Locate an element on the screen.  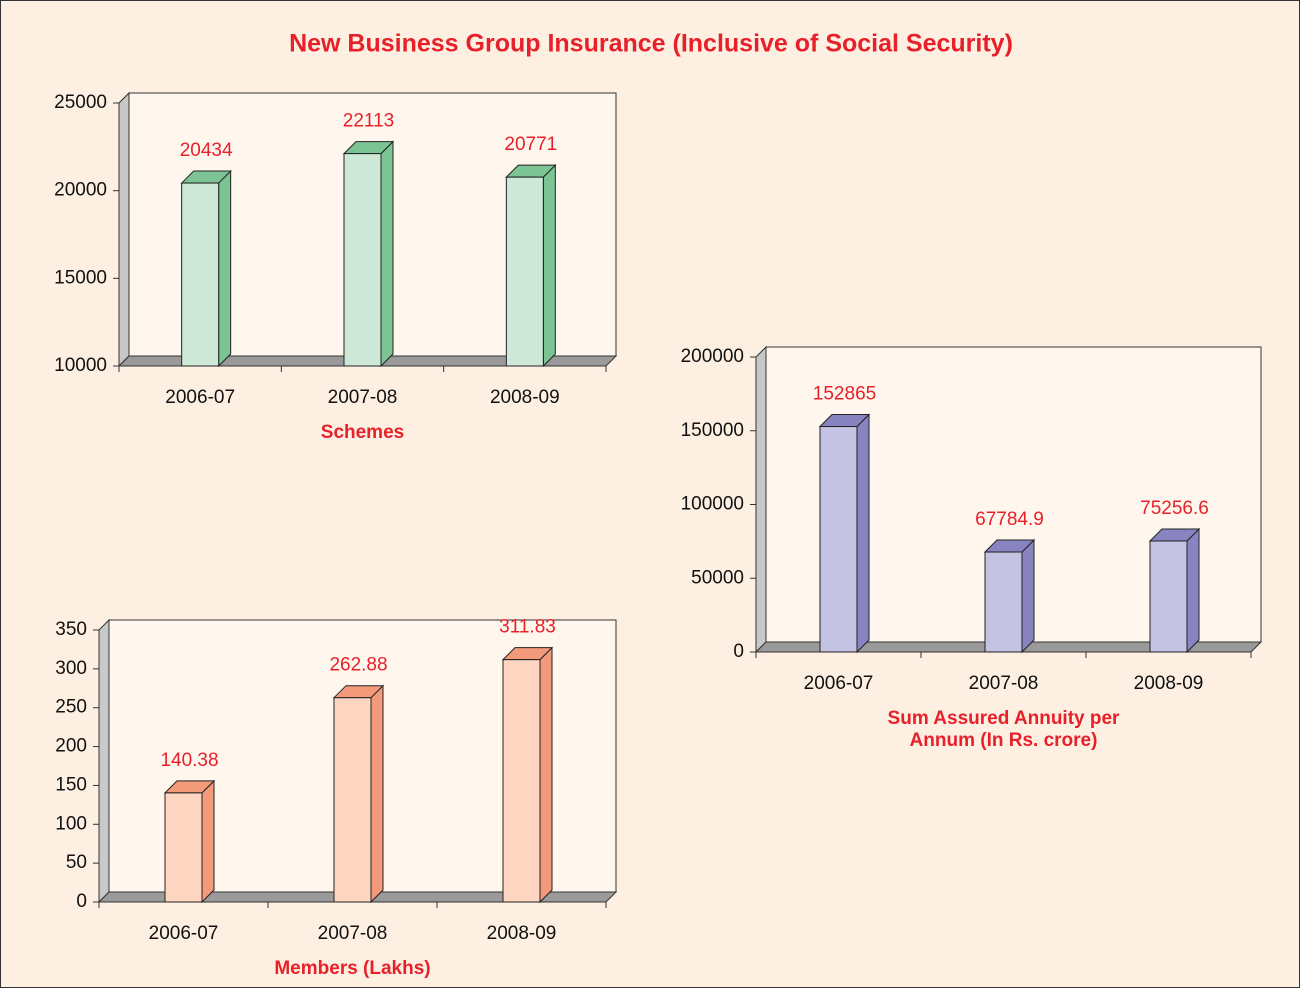
data-label: 22113 is located at coordinates (368, 121).